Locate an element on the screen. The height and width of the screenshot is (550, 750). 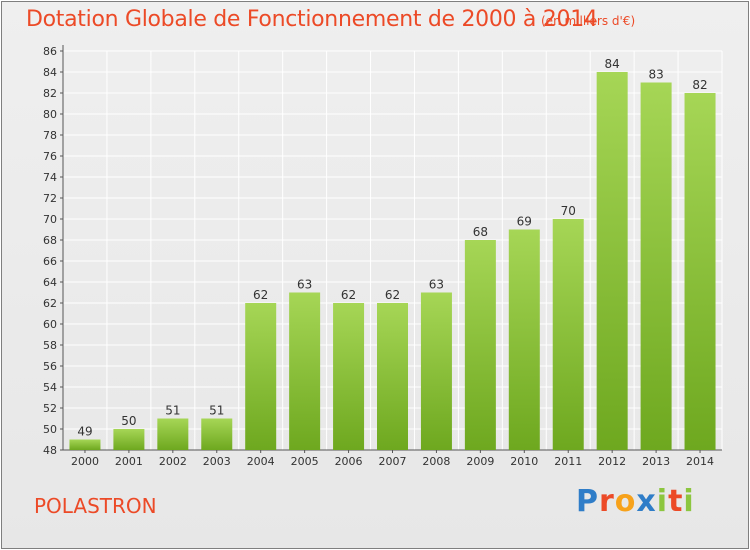
x-tick-label: 2011 is located at coordinates (568, 461).